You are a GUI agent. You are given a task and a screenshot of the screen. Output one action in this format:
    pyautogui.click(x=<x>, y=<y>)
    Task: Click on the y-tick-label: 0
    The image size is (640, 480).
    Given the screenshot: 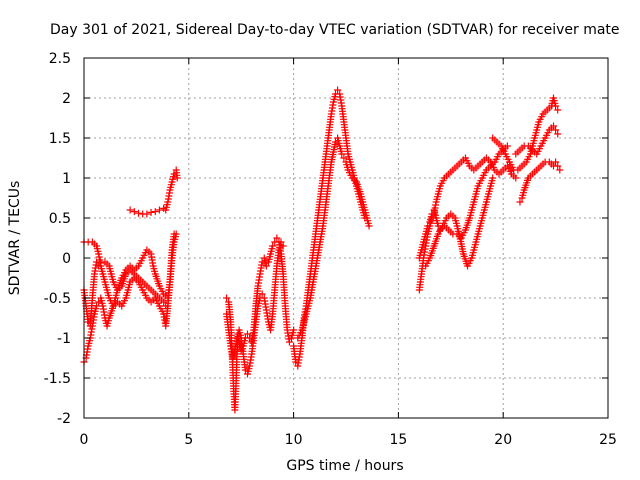 What is the action you would take?
    pyautogui.click(x=66, y=259)
    